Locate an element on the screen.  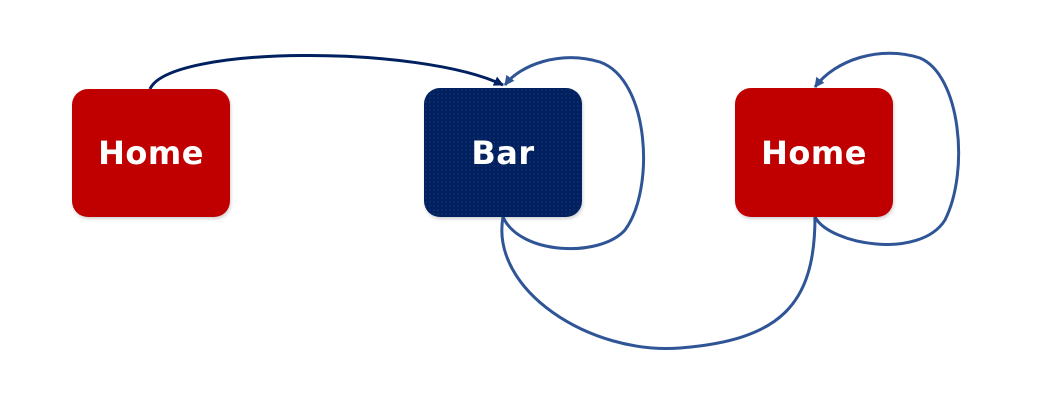
edge-bar-to-home-right is located at coordinates (658, 283).